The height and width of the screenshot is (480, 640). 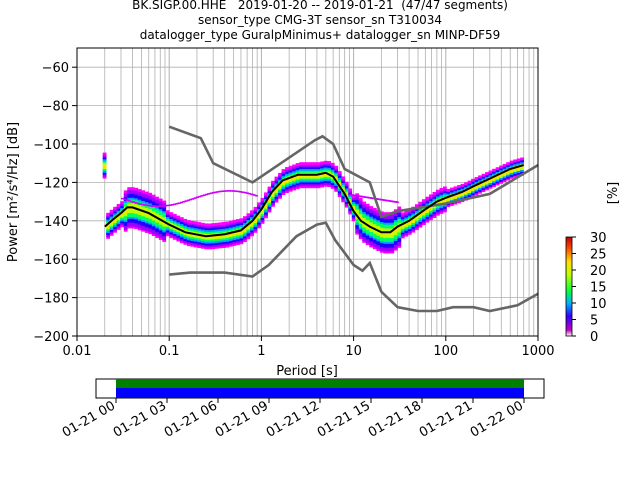 What do you see at coordinates (314, 201) in the screenshot?
I see `mode-line` at bounding box center [314, 201].